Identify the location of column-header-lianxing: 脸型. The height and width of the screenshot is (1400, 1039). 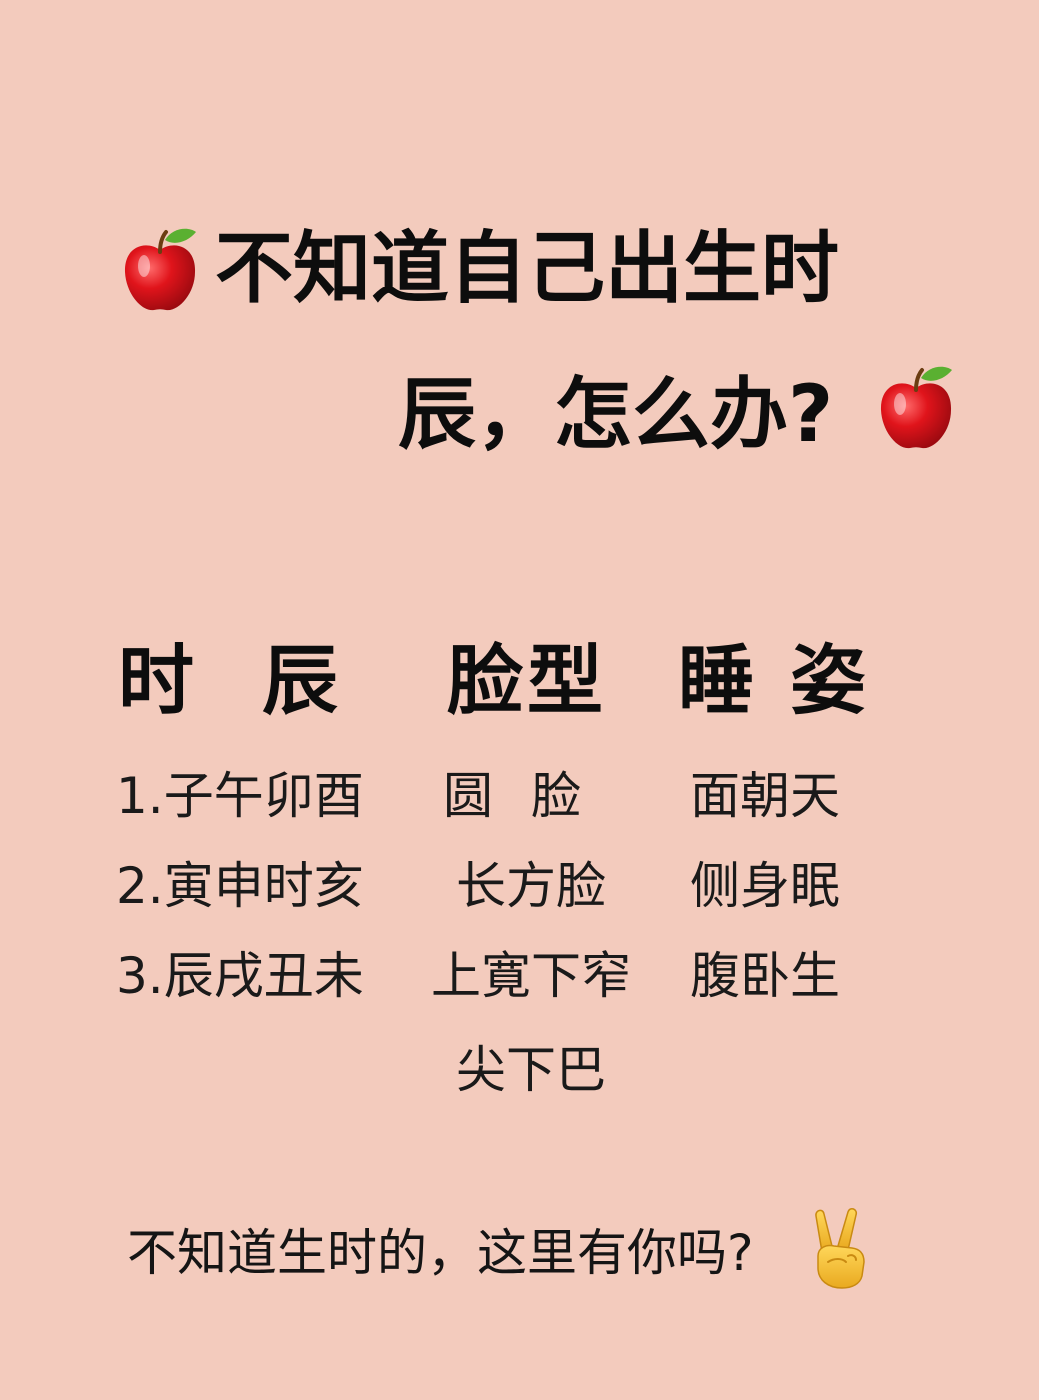
(527, 680).